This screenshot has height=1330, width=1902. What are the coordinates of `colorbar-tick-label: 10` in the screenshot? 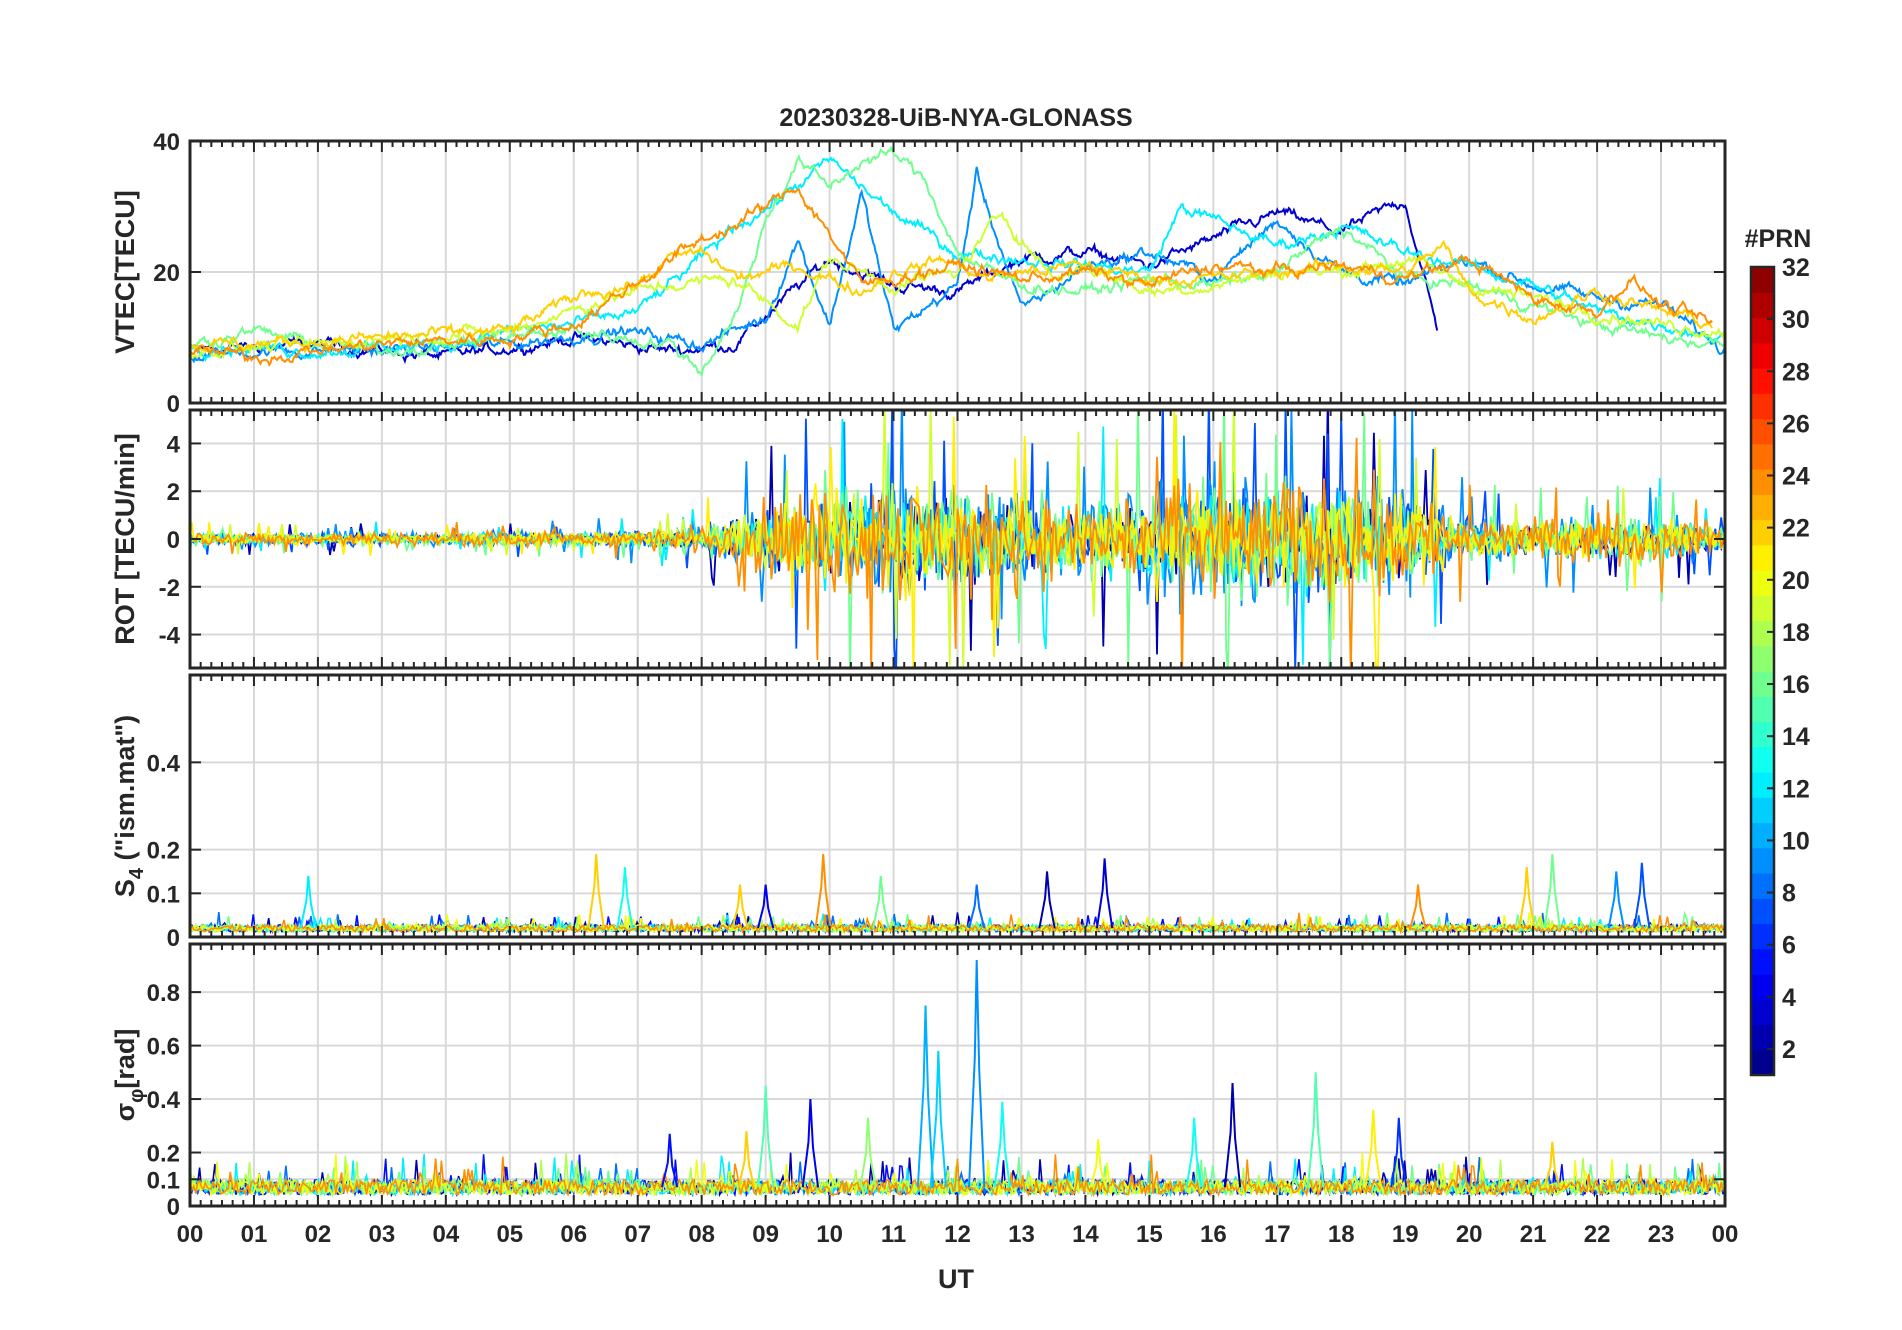 It's located at (1796, 841).